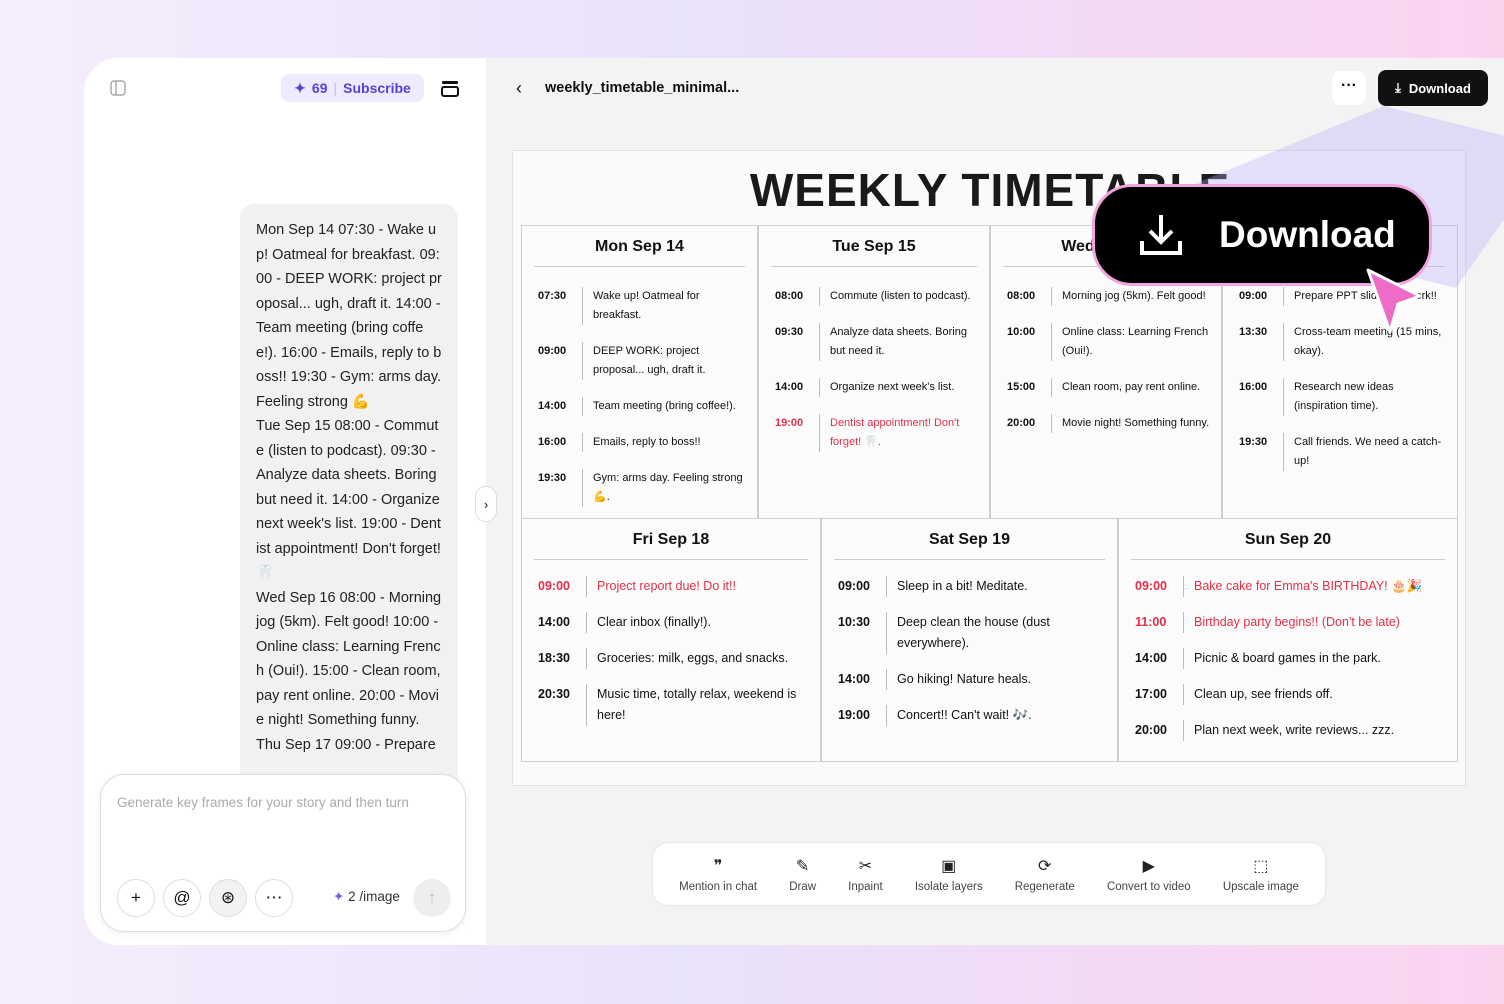  Describe the element at coordinates (182, 898) in the screenshot. I see `mention-button: @` at that location.